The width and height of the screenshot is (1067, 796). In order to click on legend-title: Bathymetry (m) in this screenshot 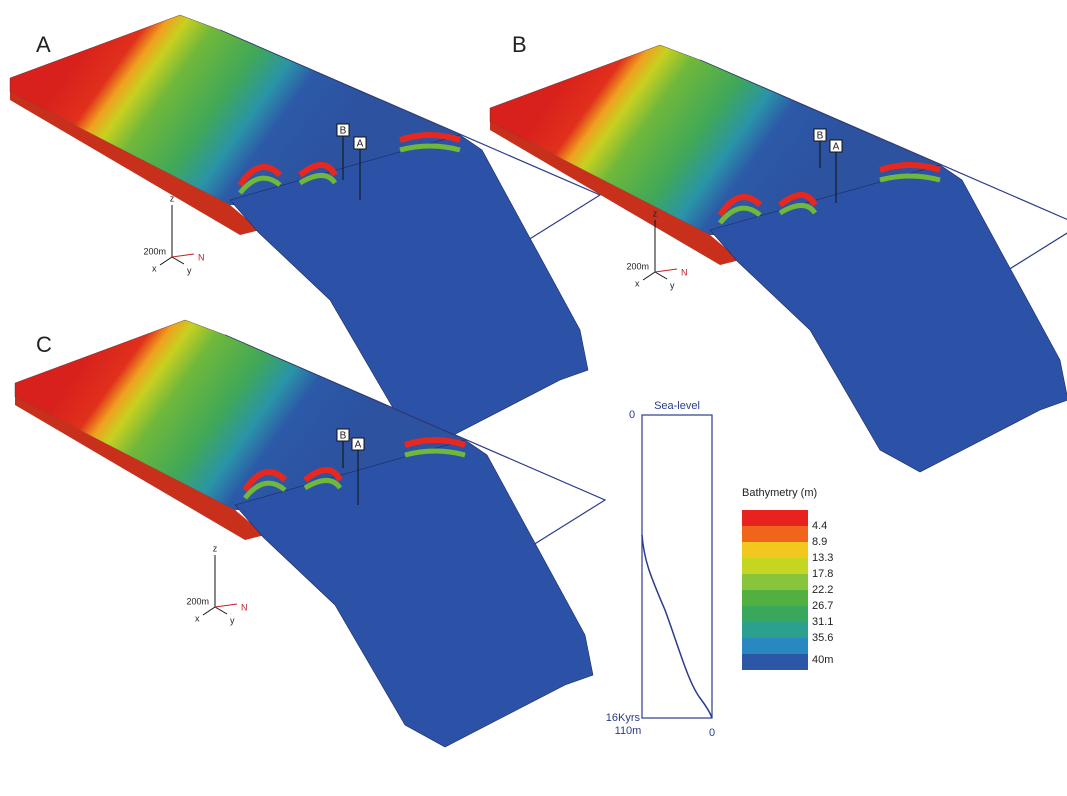, I will do `click(779, 493)`.